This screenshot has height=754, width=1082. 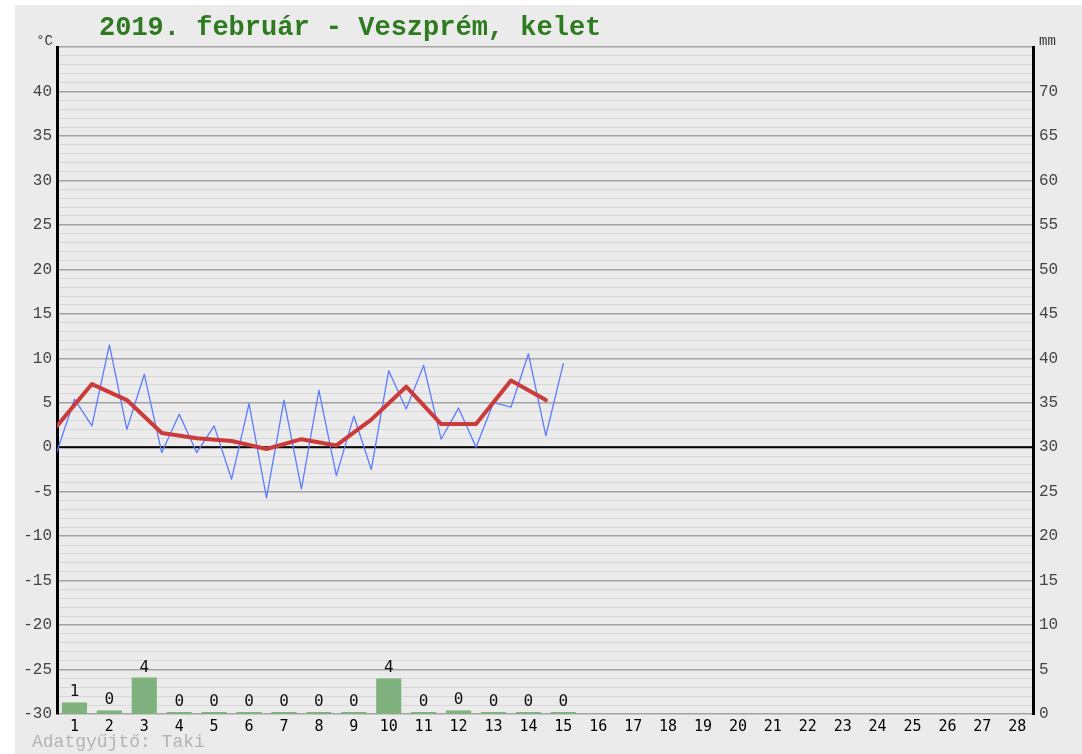 I want to click on x-tick-label: 19, so click(x=703, y=725).